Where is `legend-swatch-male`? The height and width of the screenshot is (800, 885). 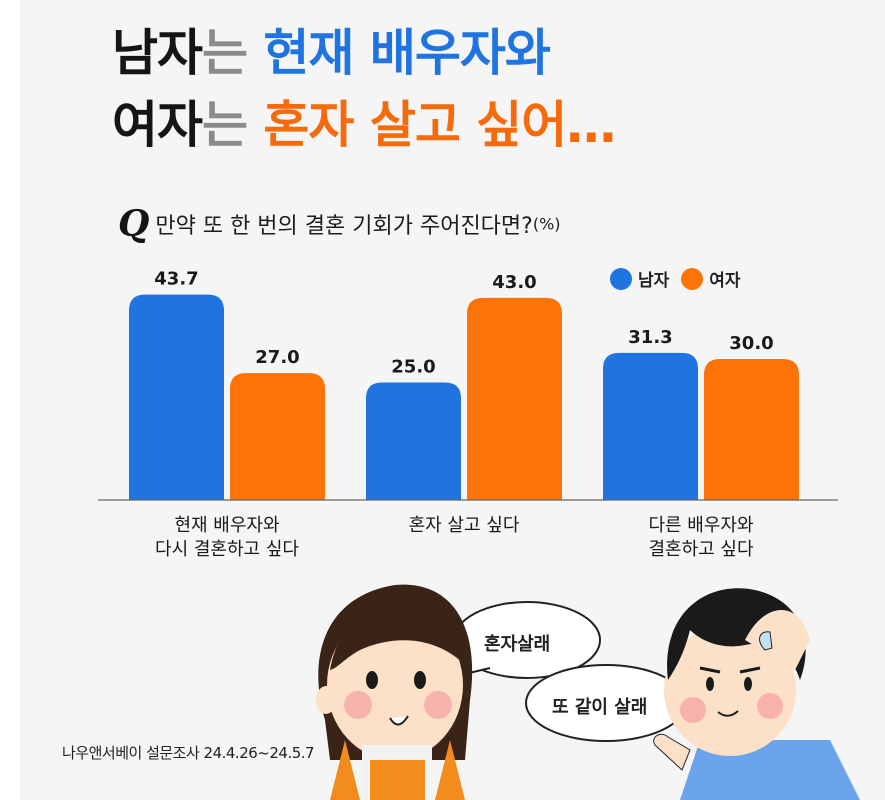
legend-swatch-male is located at coordinates (621, 278).